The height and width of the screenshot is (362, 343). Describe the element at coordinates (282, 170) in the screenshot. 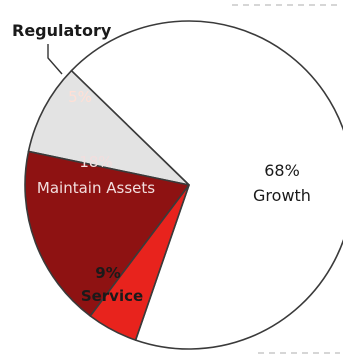

I see `value-label-growth: 68%` at that location.